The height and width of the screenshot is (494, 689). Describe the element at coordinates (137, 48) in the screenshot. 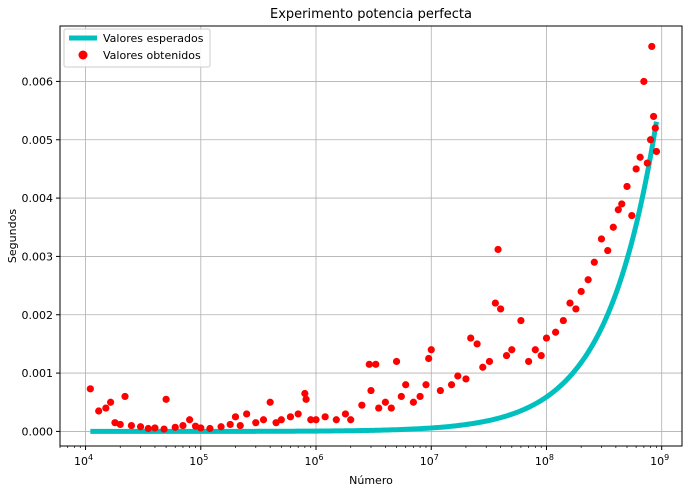

I see `legend-box` at that location.